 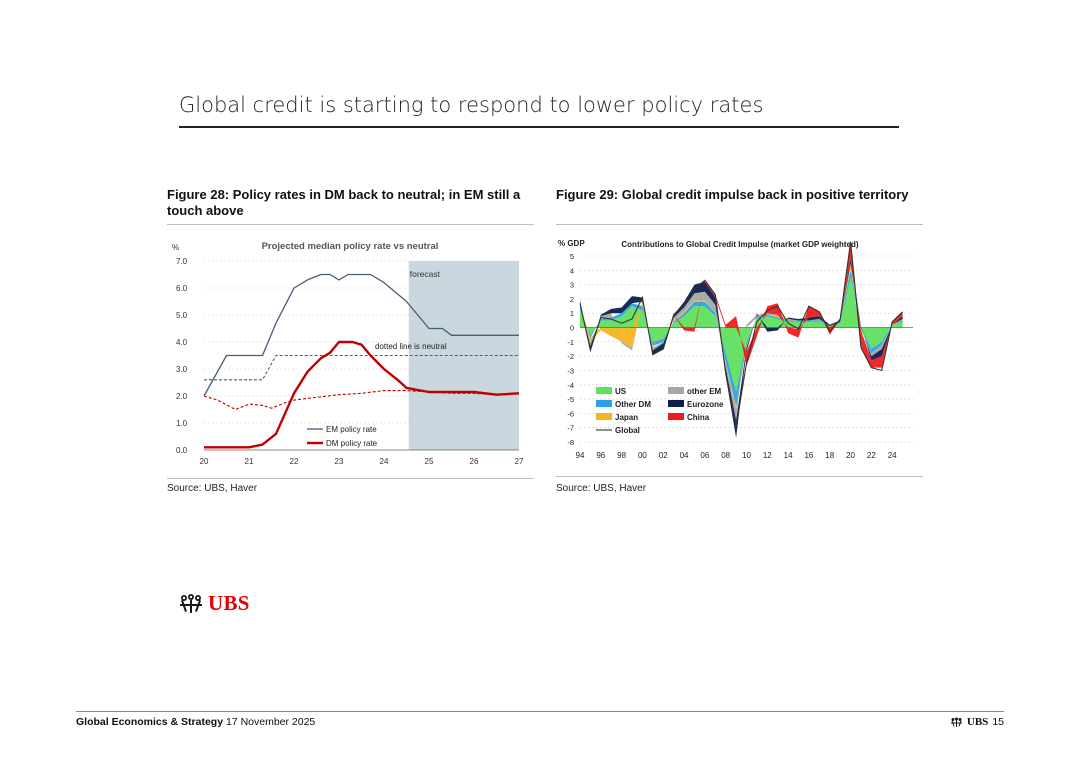 What do you see at coordinates (788, 455) in the screenshot?
I see `x-tick-label: 14` at bounding box center [788, 455].